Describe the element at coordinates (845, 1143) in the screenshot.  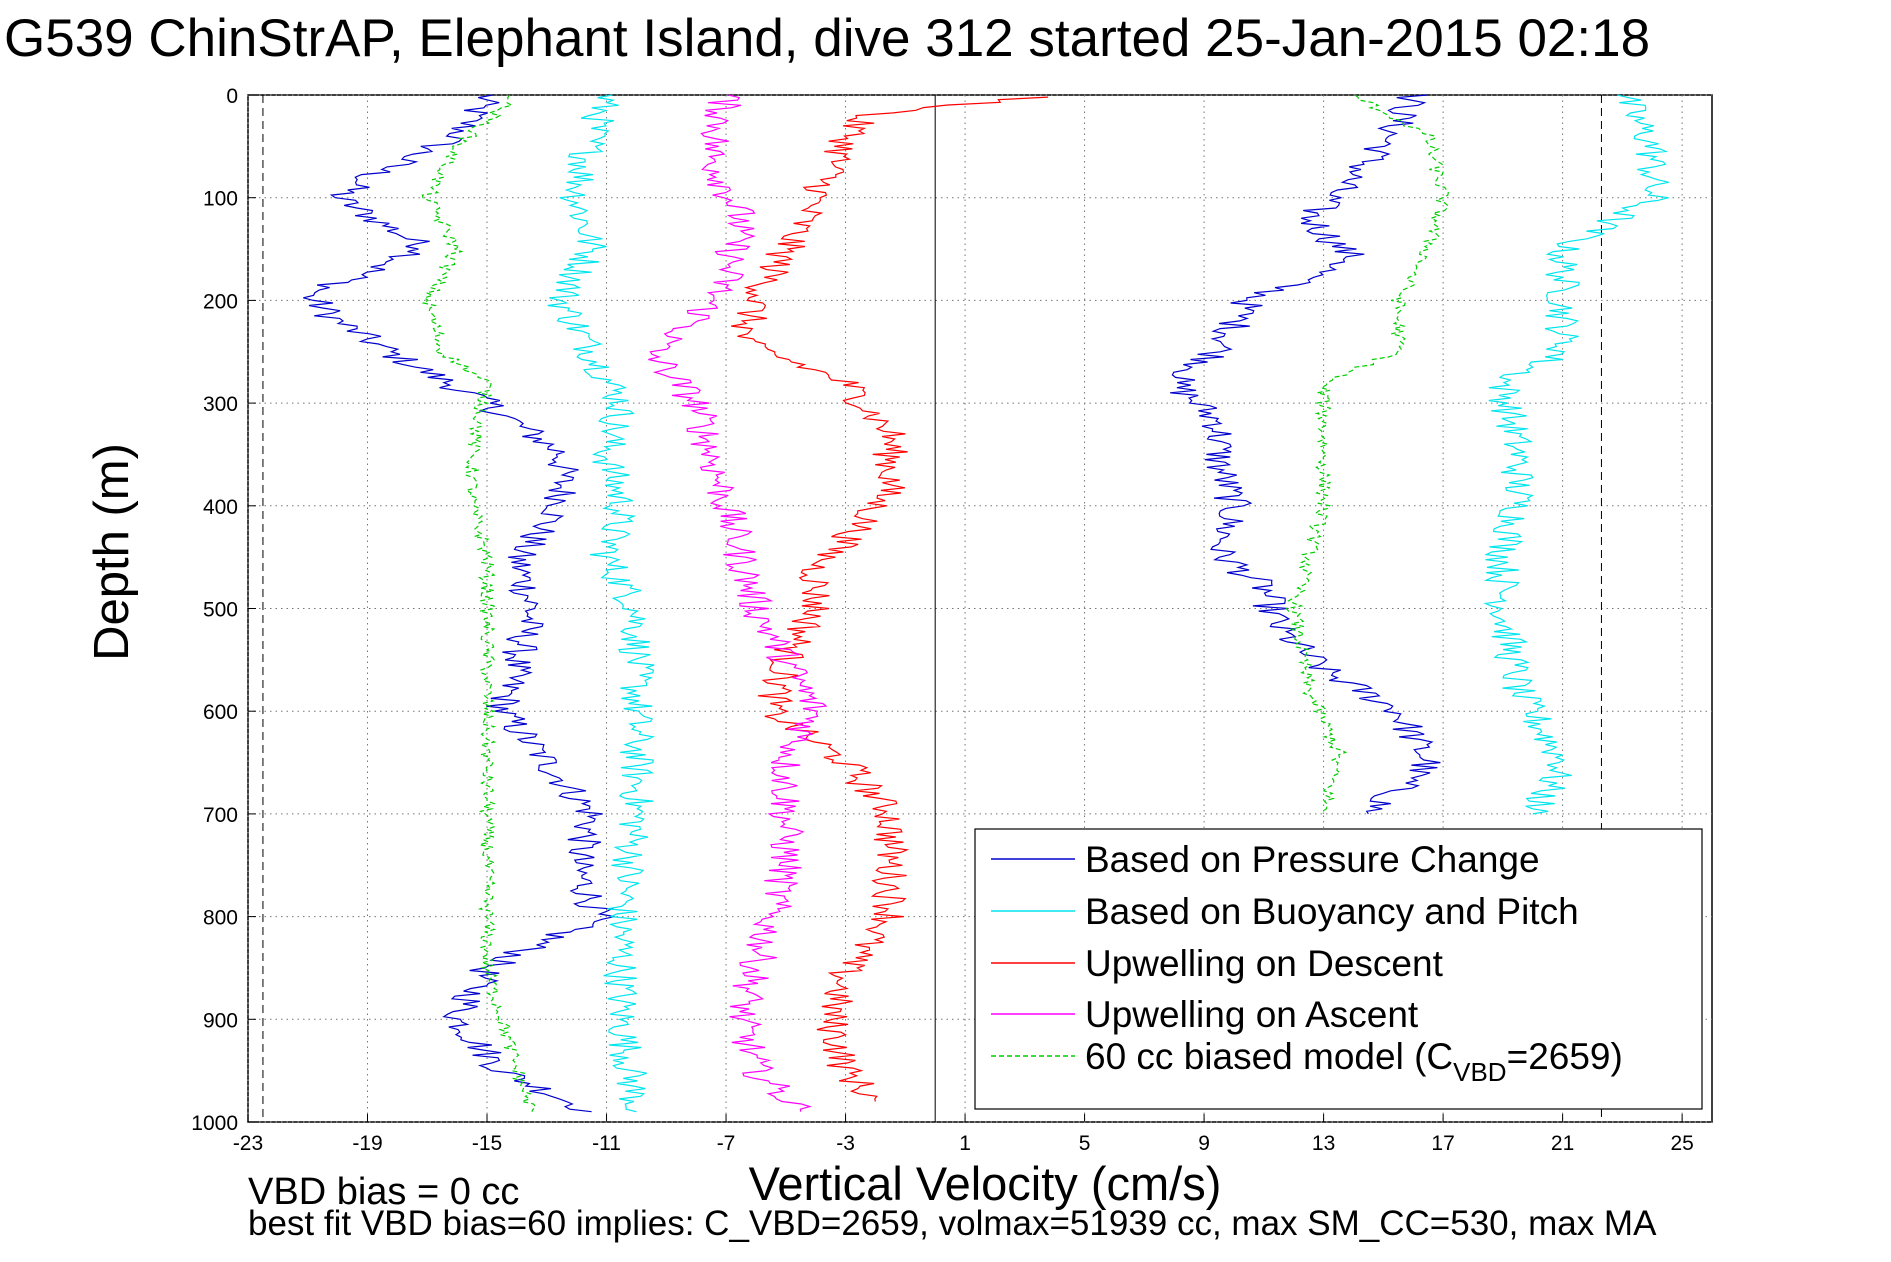
I see `x-tick-label: -3` at that location.